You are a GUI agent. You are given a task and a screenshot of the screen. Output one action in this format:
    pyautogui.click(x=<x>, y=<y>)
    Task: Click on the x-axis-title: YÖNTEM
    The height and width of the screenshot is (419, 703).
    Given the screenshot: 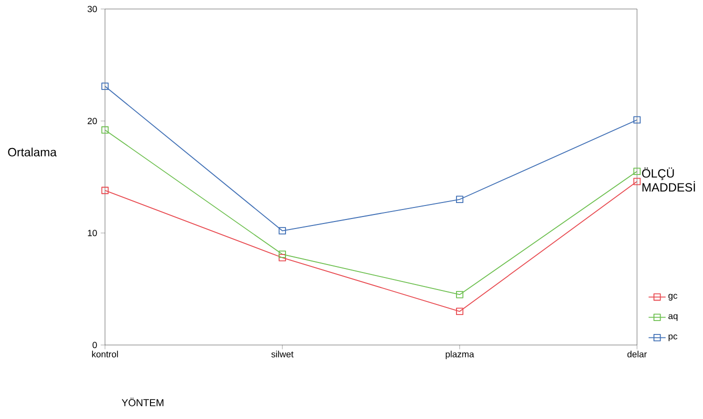 What is the action you would take?
    pyautogui.click(x=143, y=402)
    